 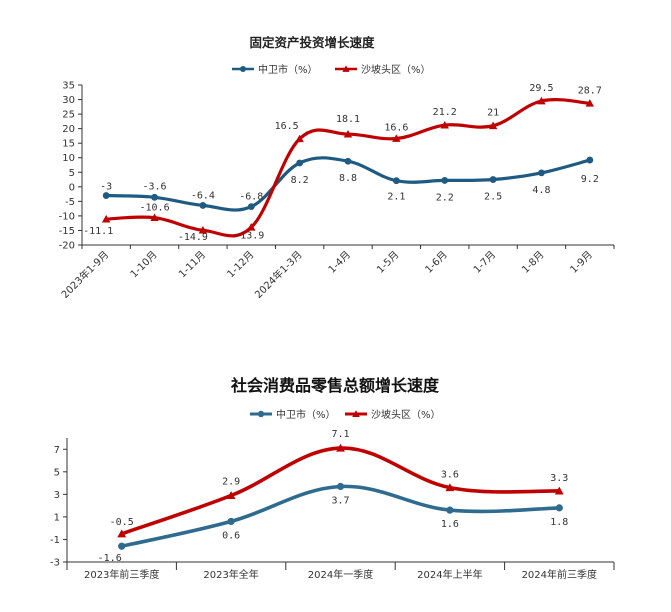 I want to click on x-tick-label: 1-8月, so click(x=532, y=262).